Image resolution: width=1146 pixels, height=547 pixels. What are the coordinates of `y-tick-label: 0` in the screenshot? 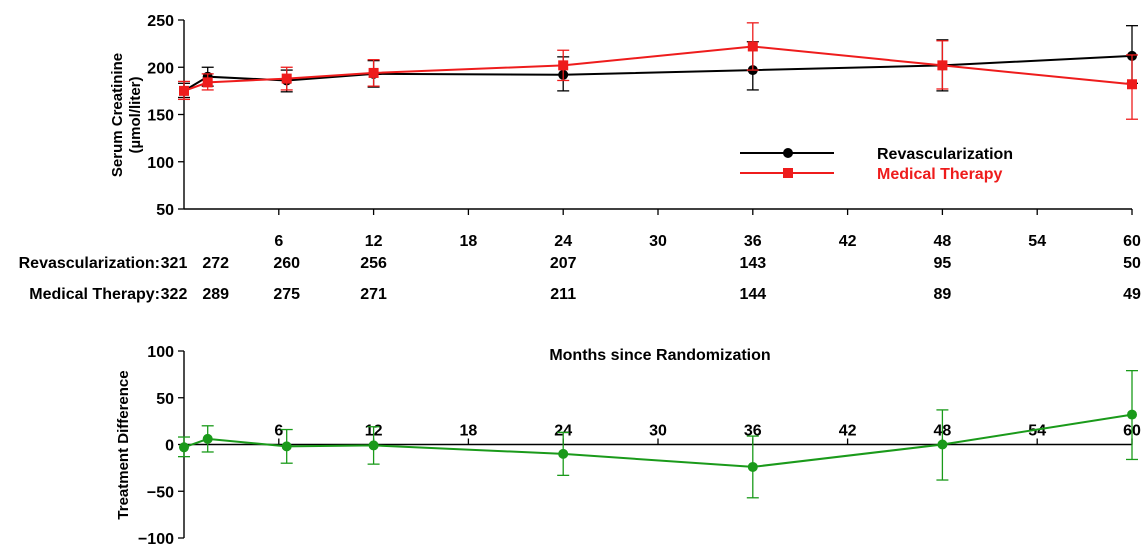 It's located at (169, 446).